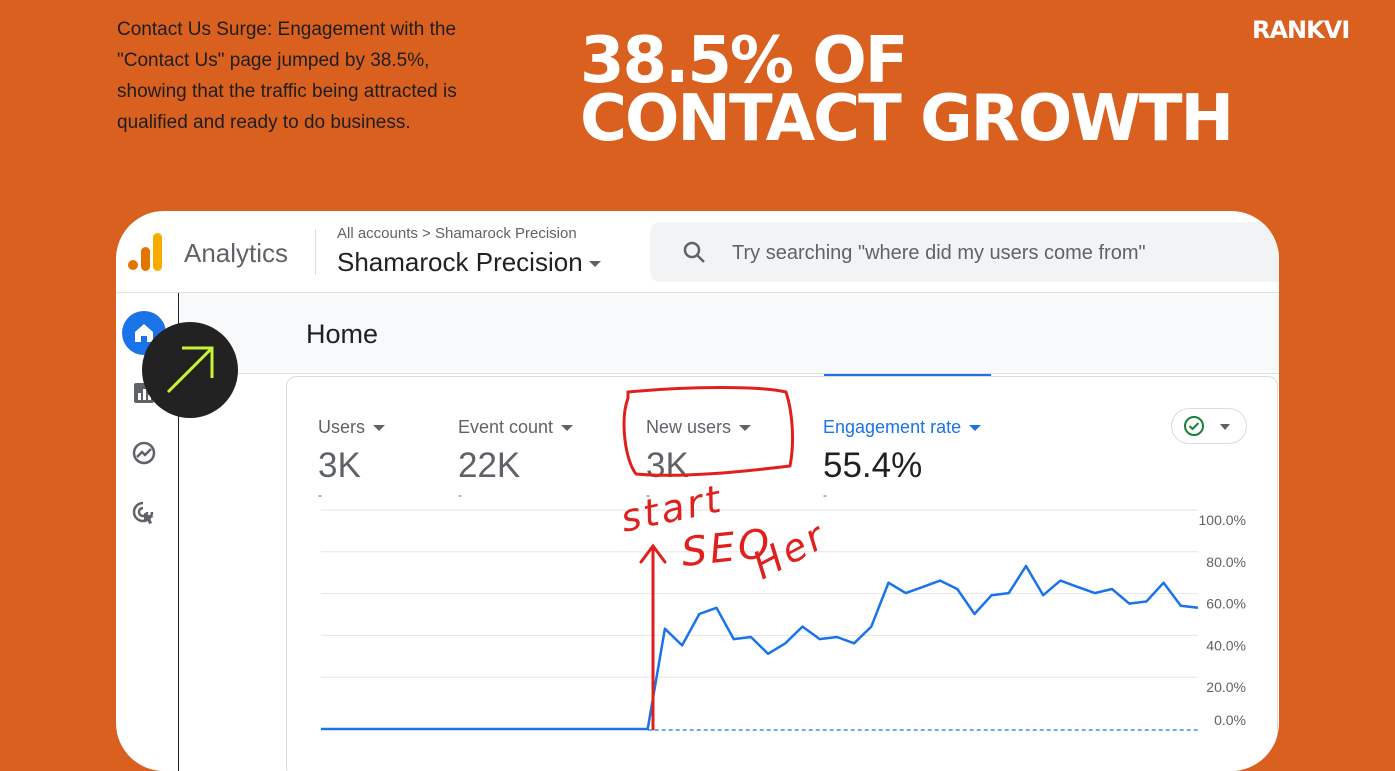  I want to click on growth-badge, so click(190, 370).